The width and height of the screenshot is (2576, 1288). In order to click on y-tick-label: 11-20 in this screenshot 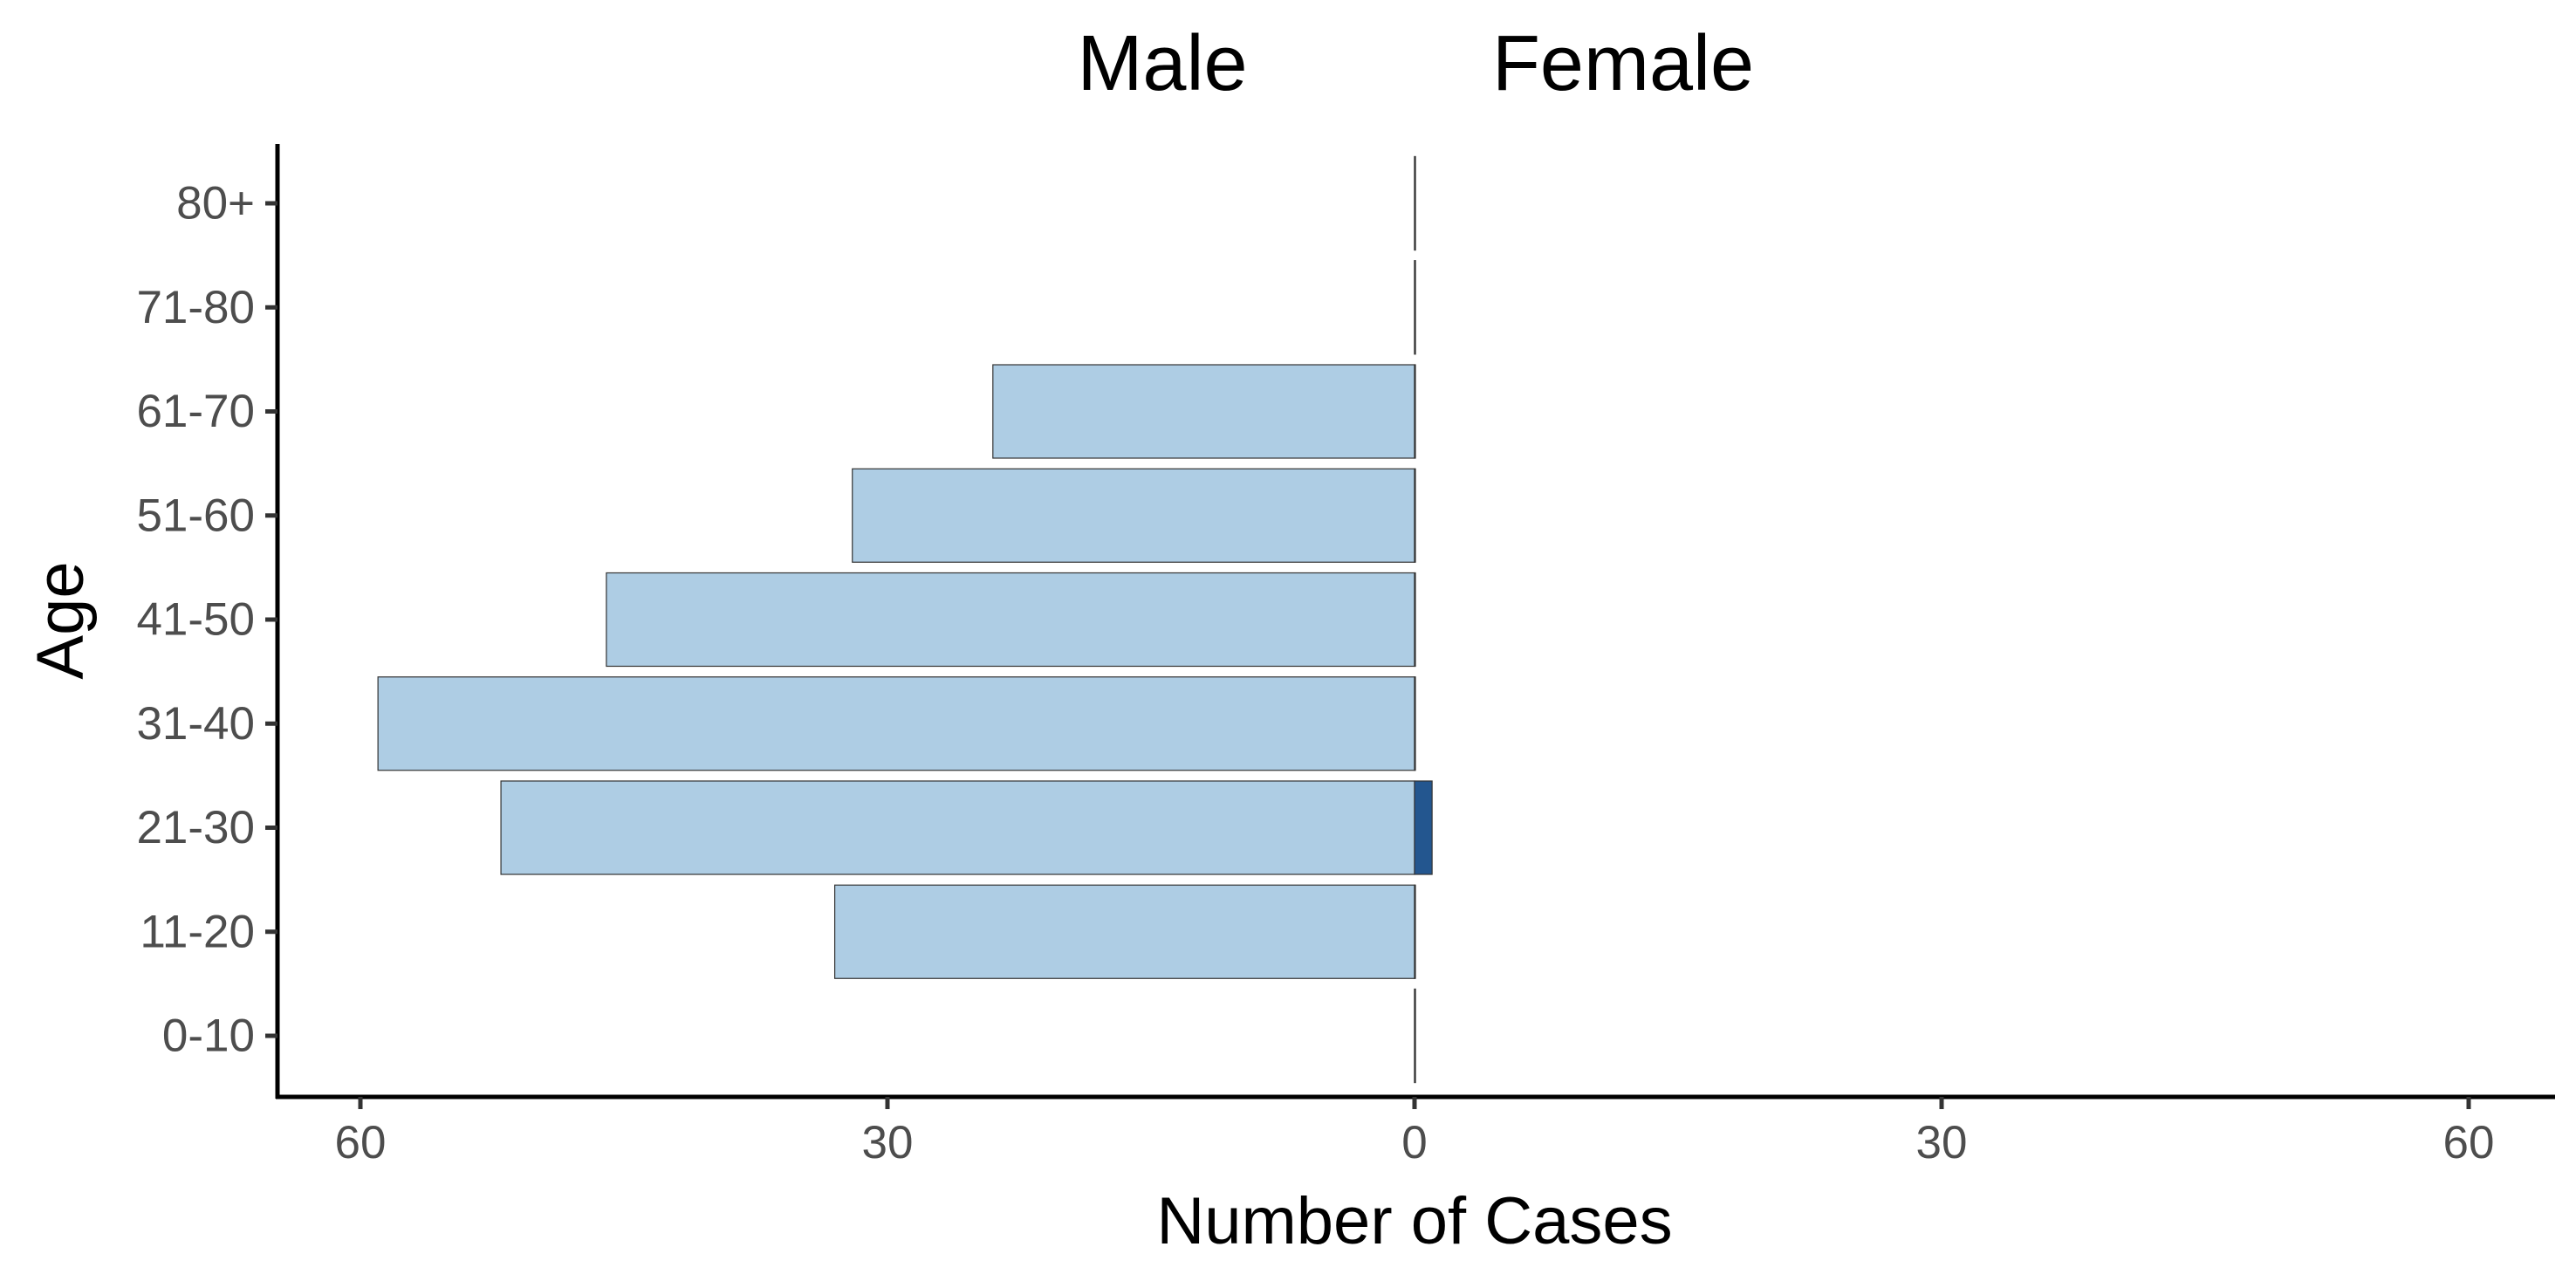, I will do `click(198, 931)`.